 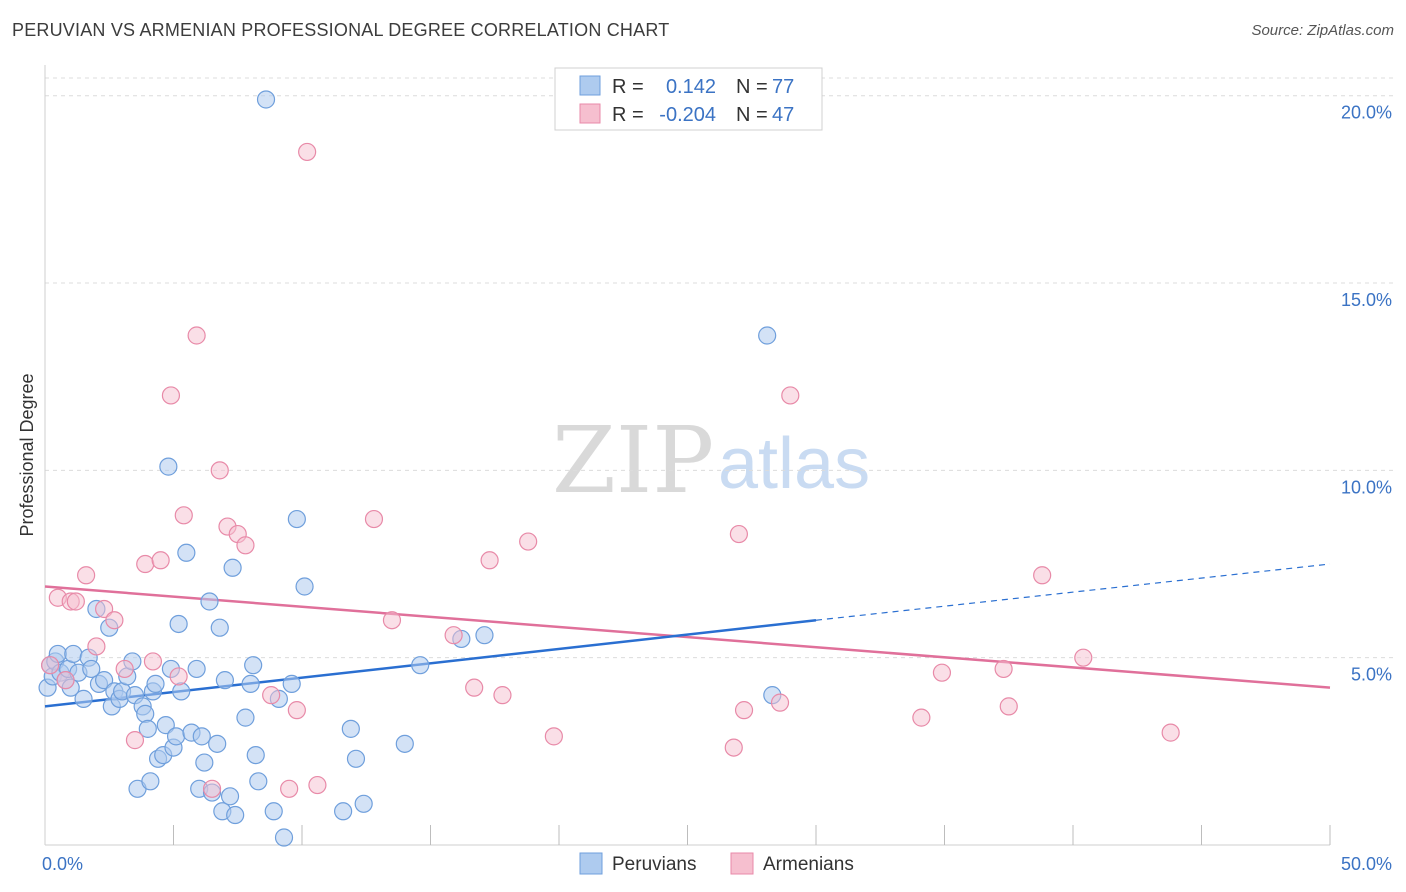 What do you see at coordinates (1366, 864) in the screenshot?
I see `x-tick-label-1: 50.0%` at bounding box center [1366, 864].